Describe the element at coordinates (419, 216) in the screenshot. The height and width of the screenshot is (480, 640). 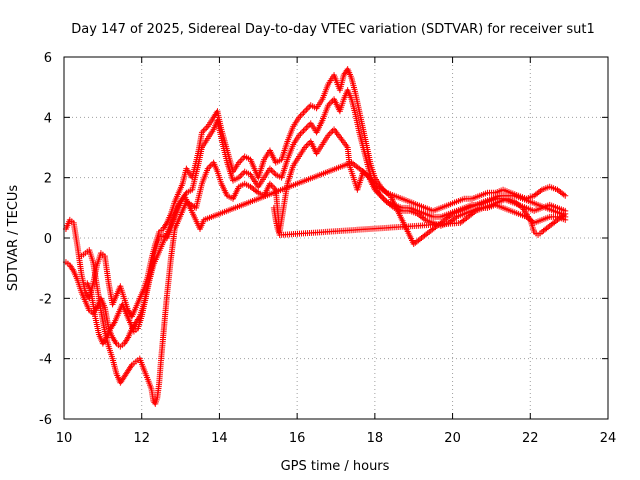
I see `series-arc-e` at that location.